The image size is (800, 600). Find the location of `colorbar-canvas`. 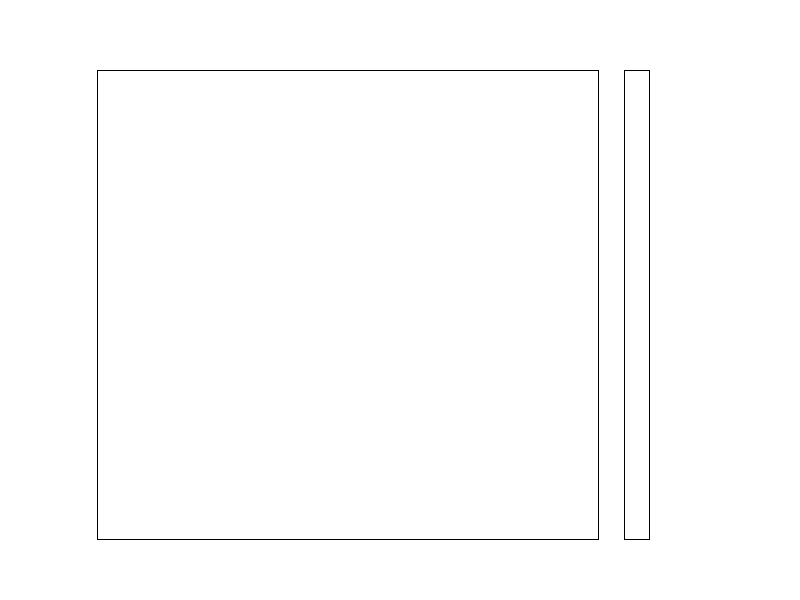

colorbar-canvas is located at coordinates (637, 305).